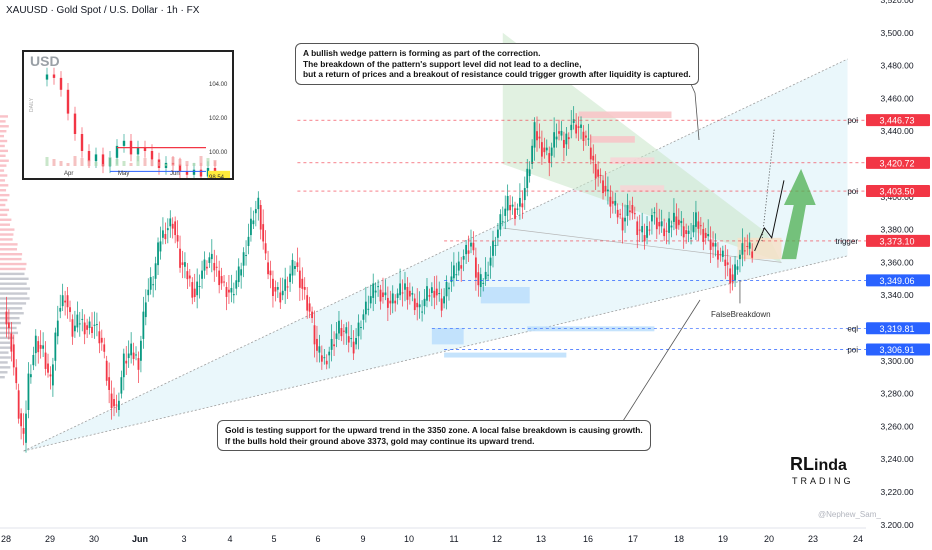 Image resolution: width=932 pixels, height=550 pixels. Describe the element at coordinates (409, 539) in the screenshot. I see `x-tick-label: 10` at that location.